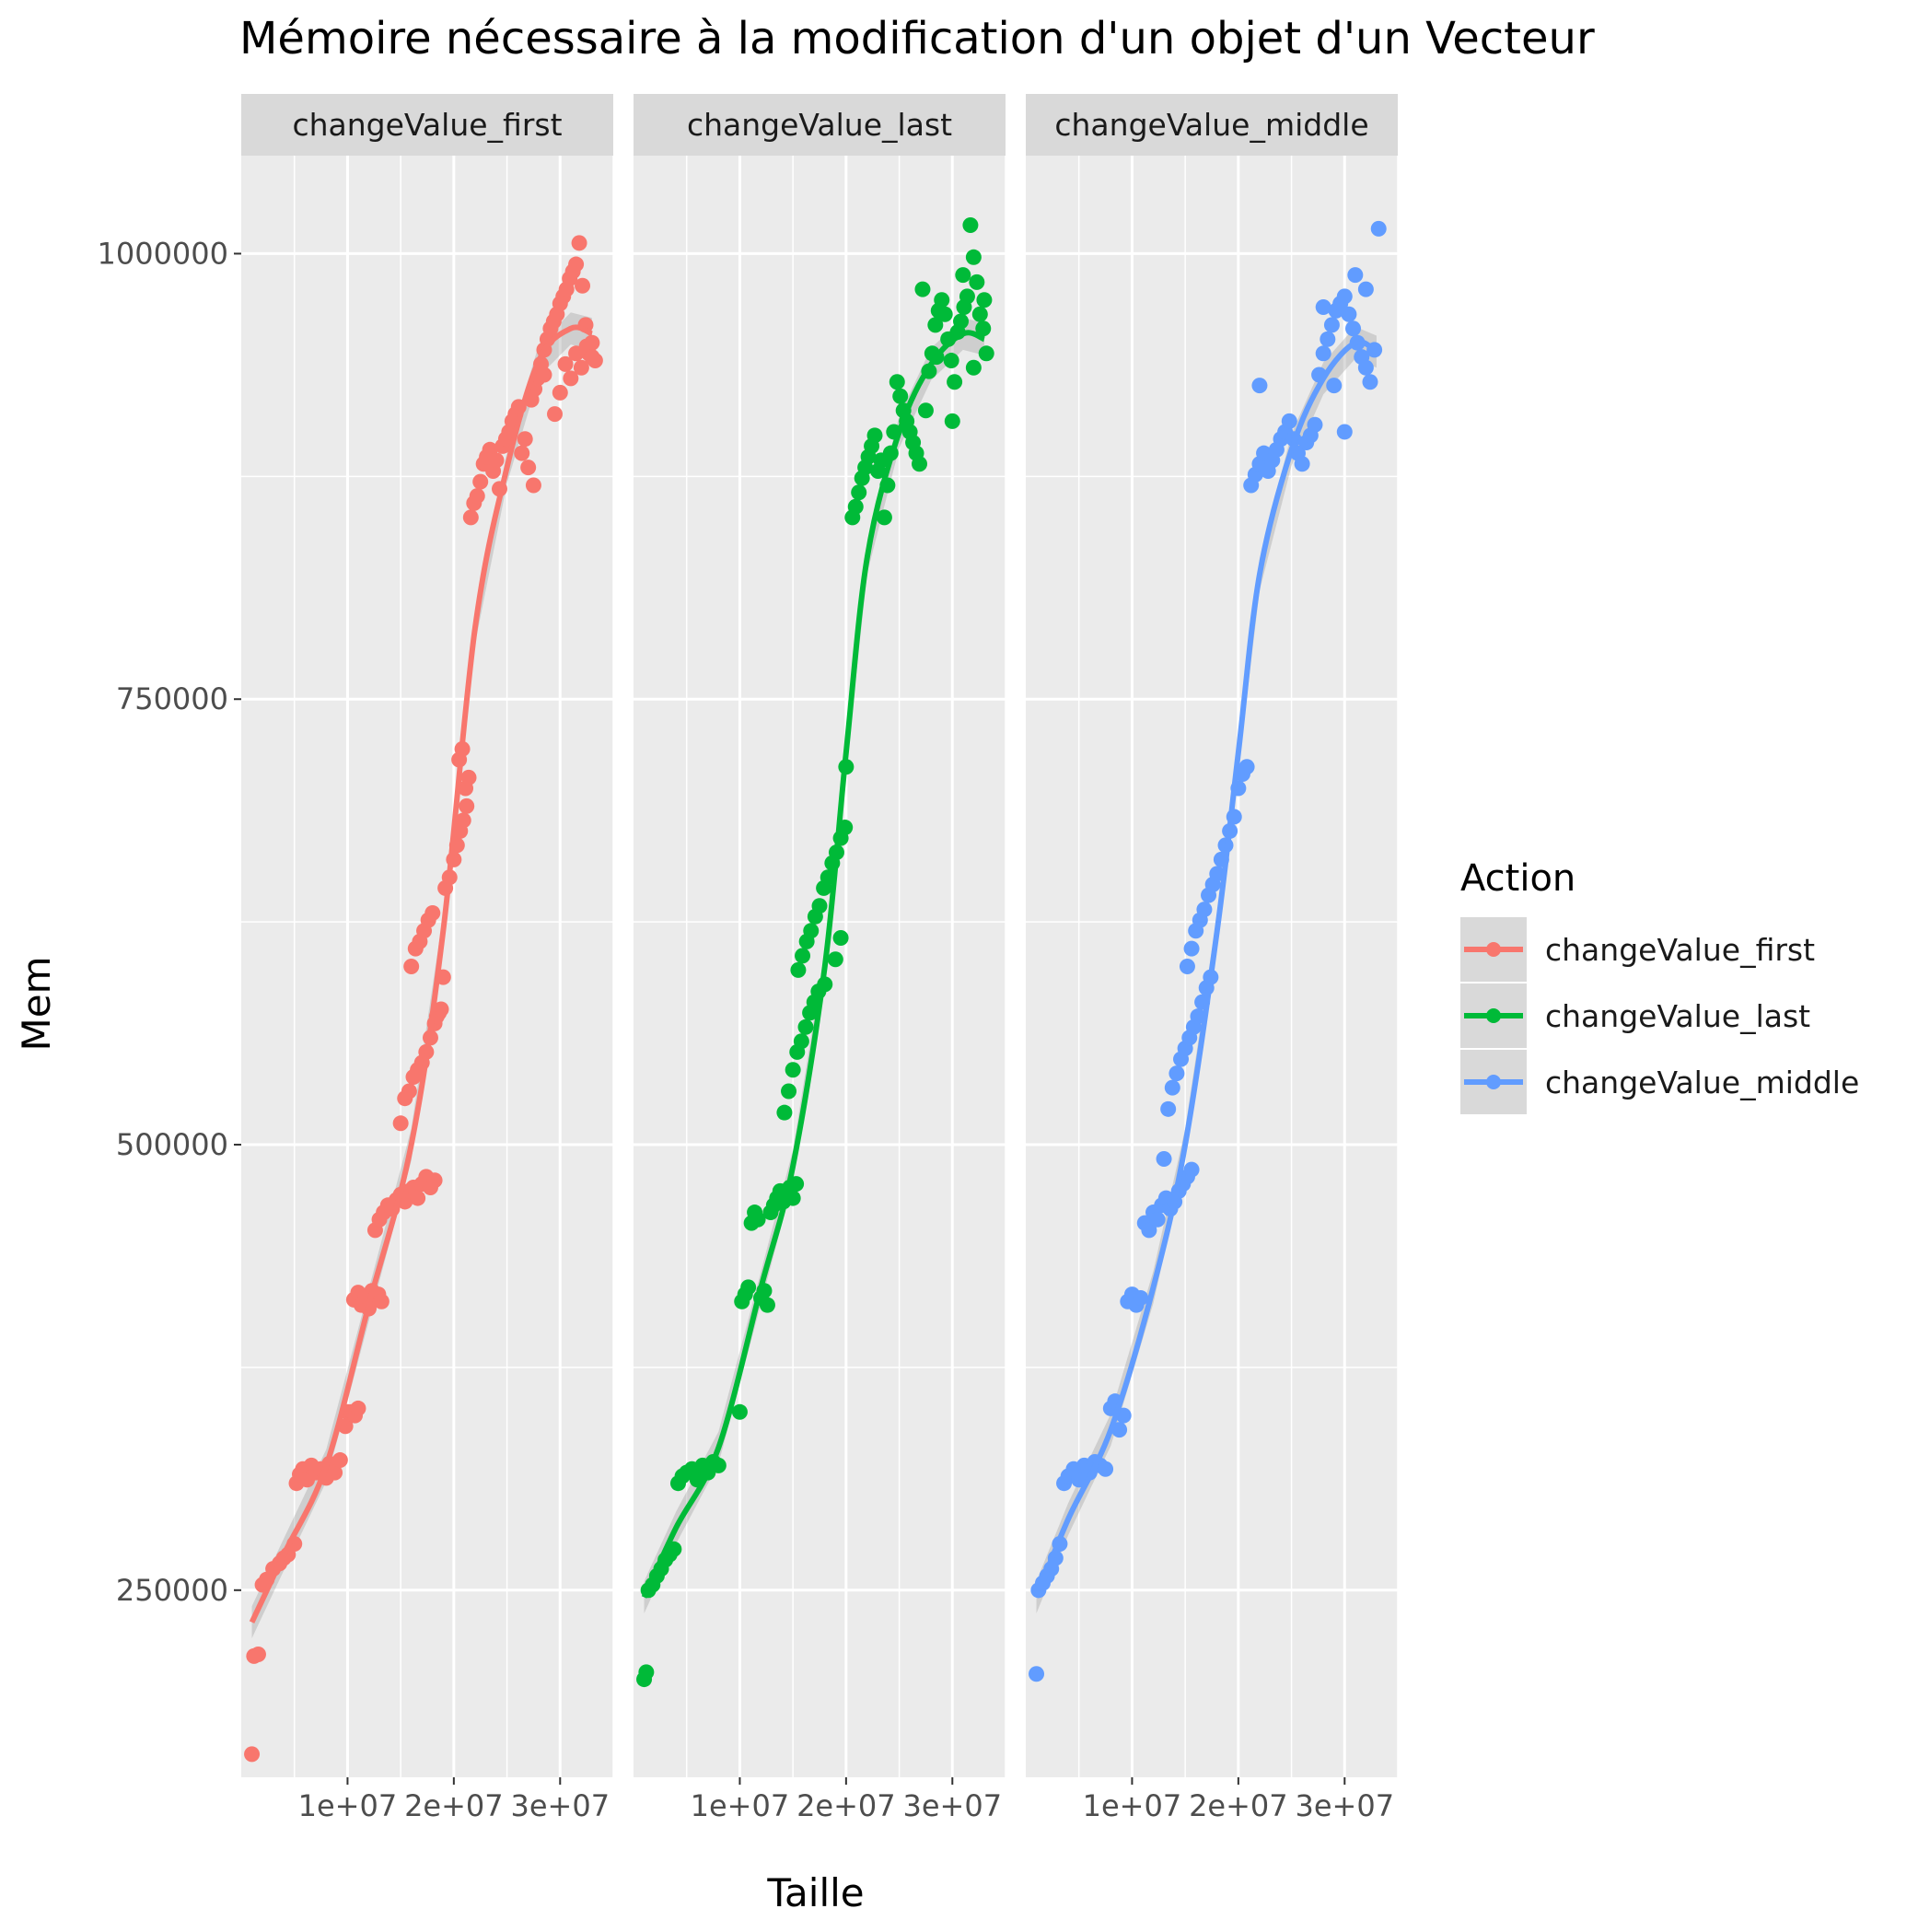 The width and height of the screenshot is (1930, 1932). What do you see at coordinates (815, 1892) in the screenshot?
I see `x-axis-label: Taille` at bounding box center [815, 1892].